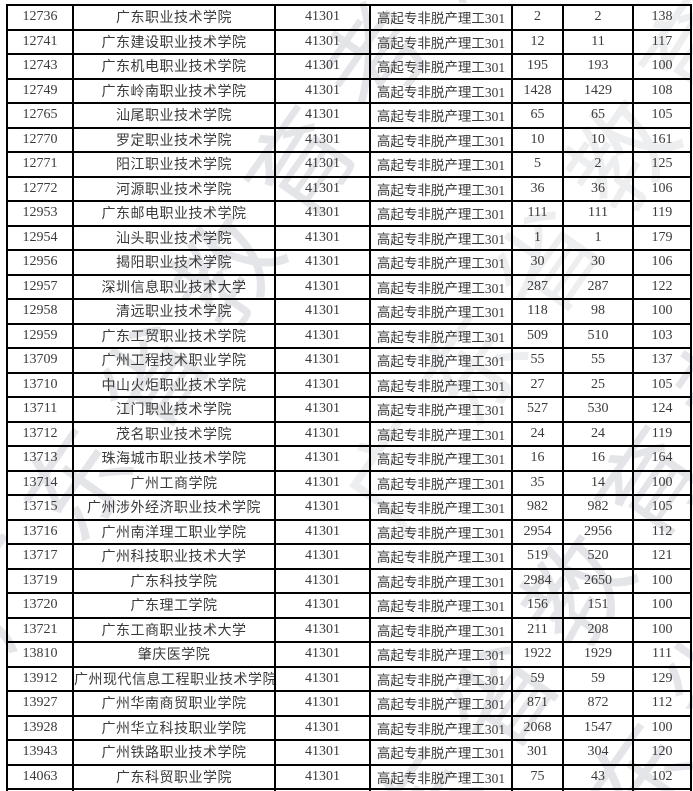 The height and width of the screenshot is (791, 693). I want to click on cell-school-code: 13912, so click(40, 678).